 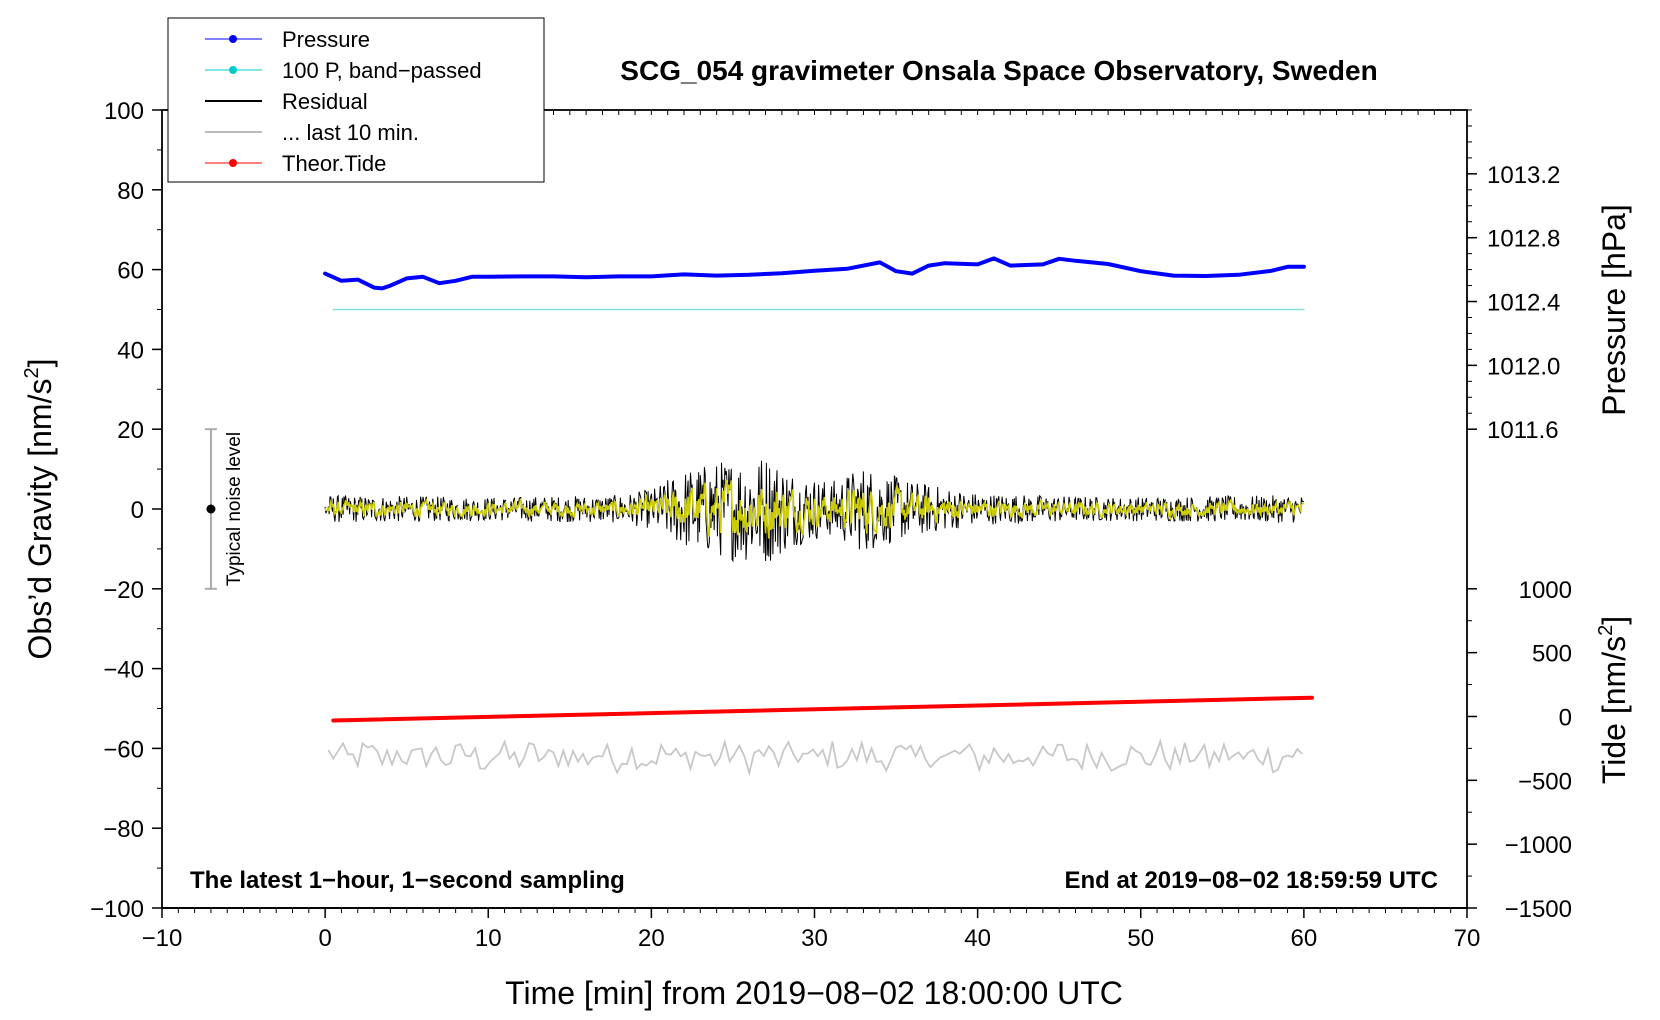 I want to click on x-axis-label: Time [min] from 2019−08−02 18:00:00 UTC, so click(x=814, y=993).